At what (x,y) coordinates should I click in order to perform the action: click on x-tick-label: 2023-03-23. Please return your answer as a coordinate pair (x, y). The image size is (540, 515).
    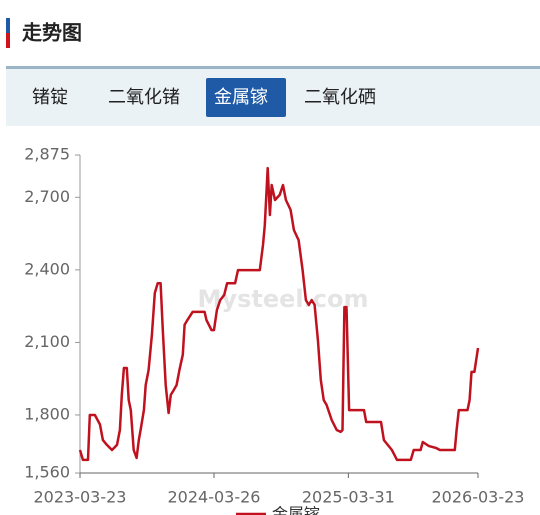
    Looking at the image, I should click on (80, 497).